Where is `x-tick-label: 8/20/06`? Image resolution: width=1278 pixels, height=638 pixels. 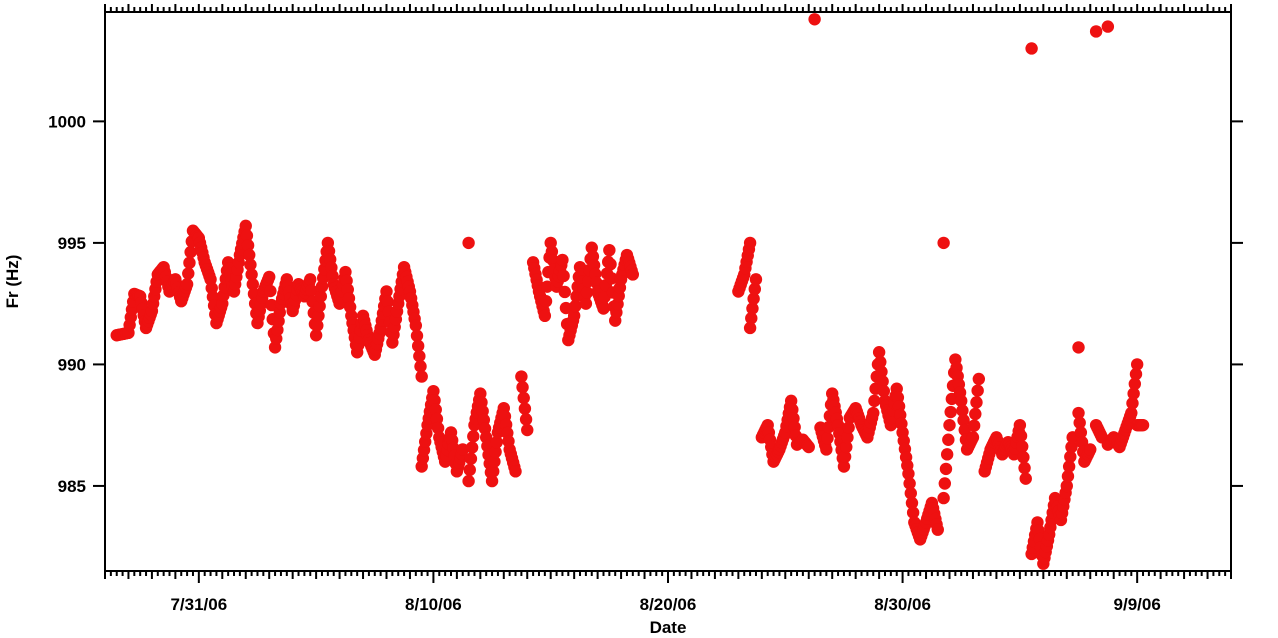 x-tick-label: 8/20/06 is located at coordinates (668, 604).